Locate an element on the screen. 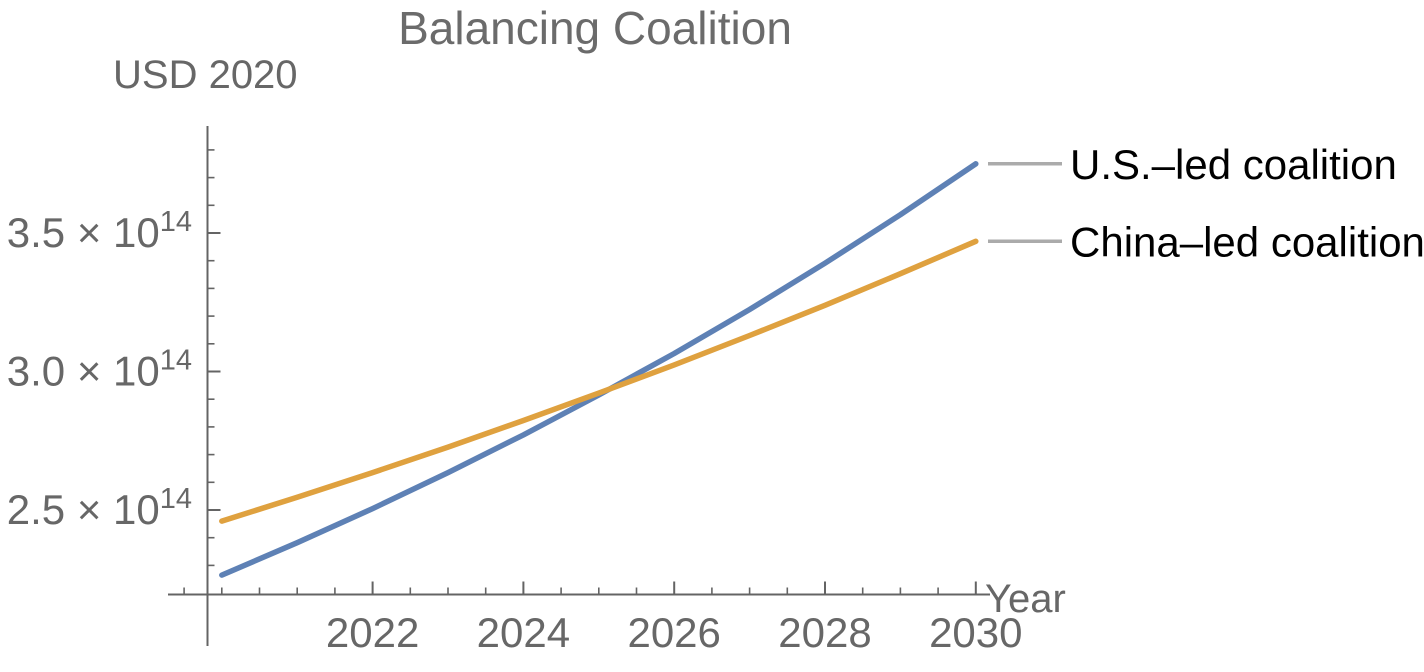 Image resolution: width=1424 pixels, height=672 pixels. x-tick-label: 2022 is located at coordinates (372, 632).